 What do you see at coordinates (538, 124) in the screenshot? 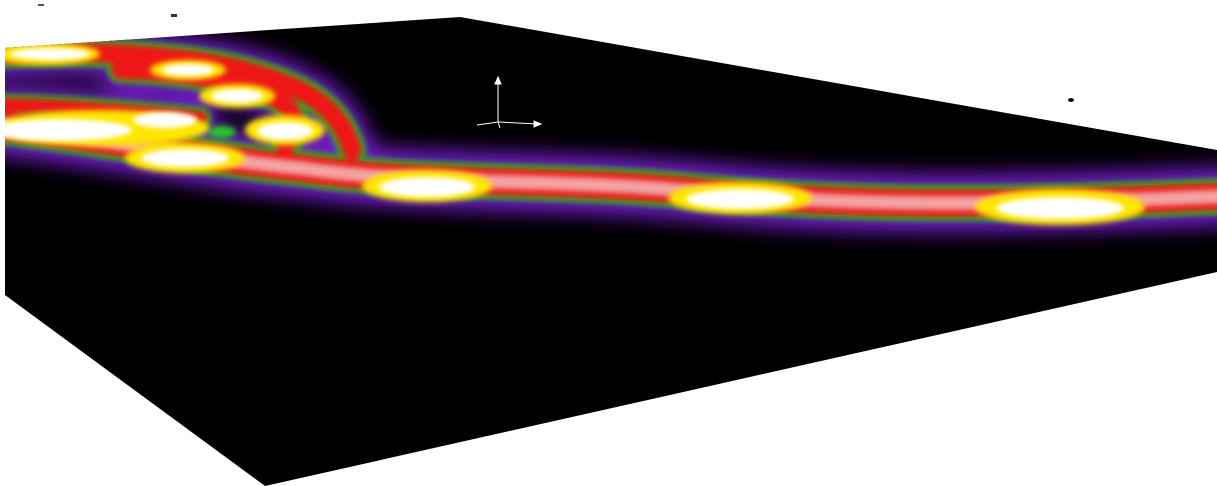
I see `x-axis-arrowhead` at bounding box center [538, 124].